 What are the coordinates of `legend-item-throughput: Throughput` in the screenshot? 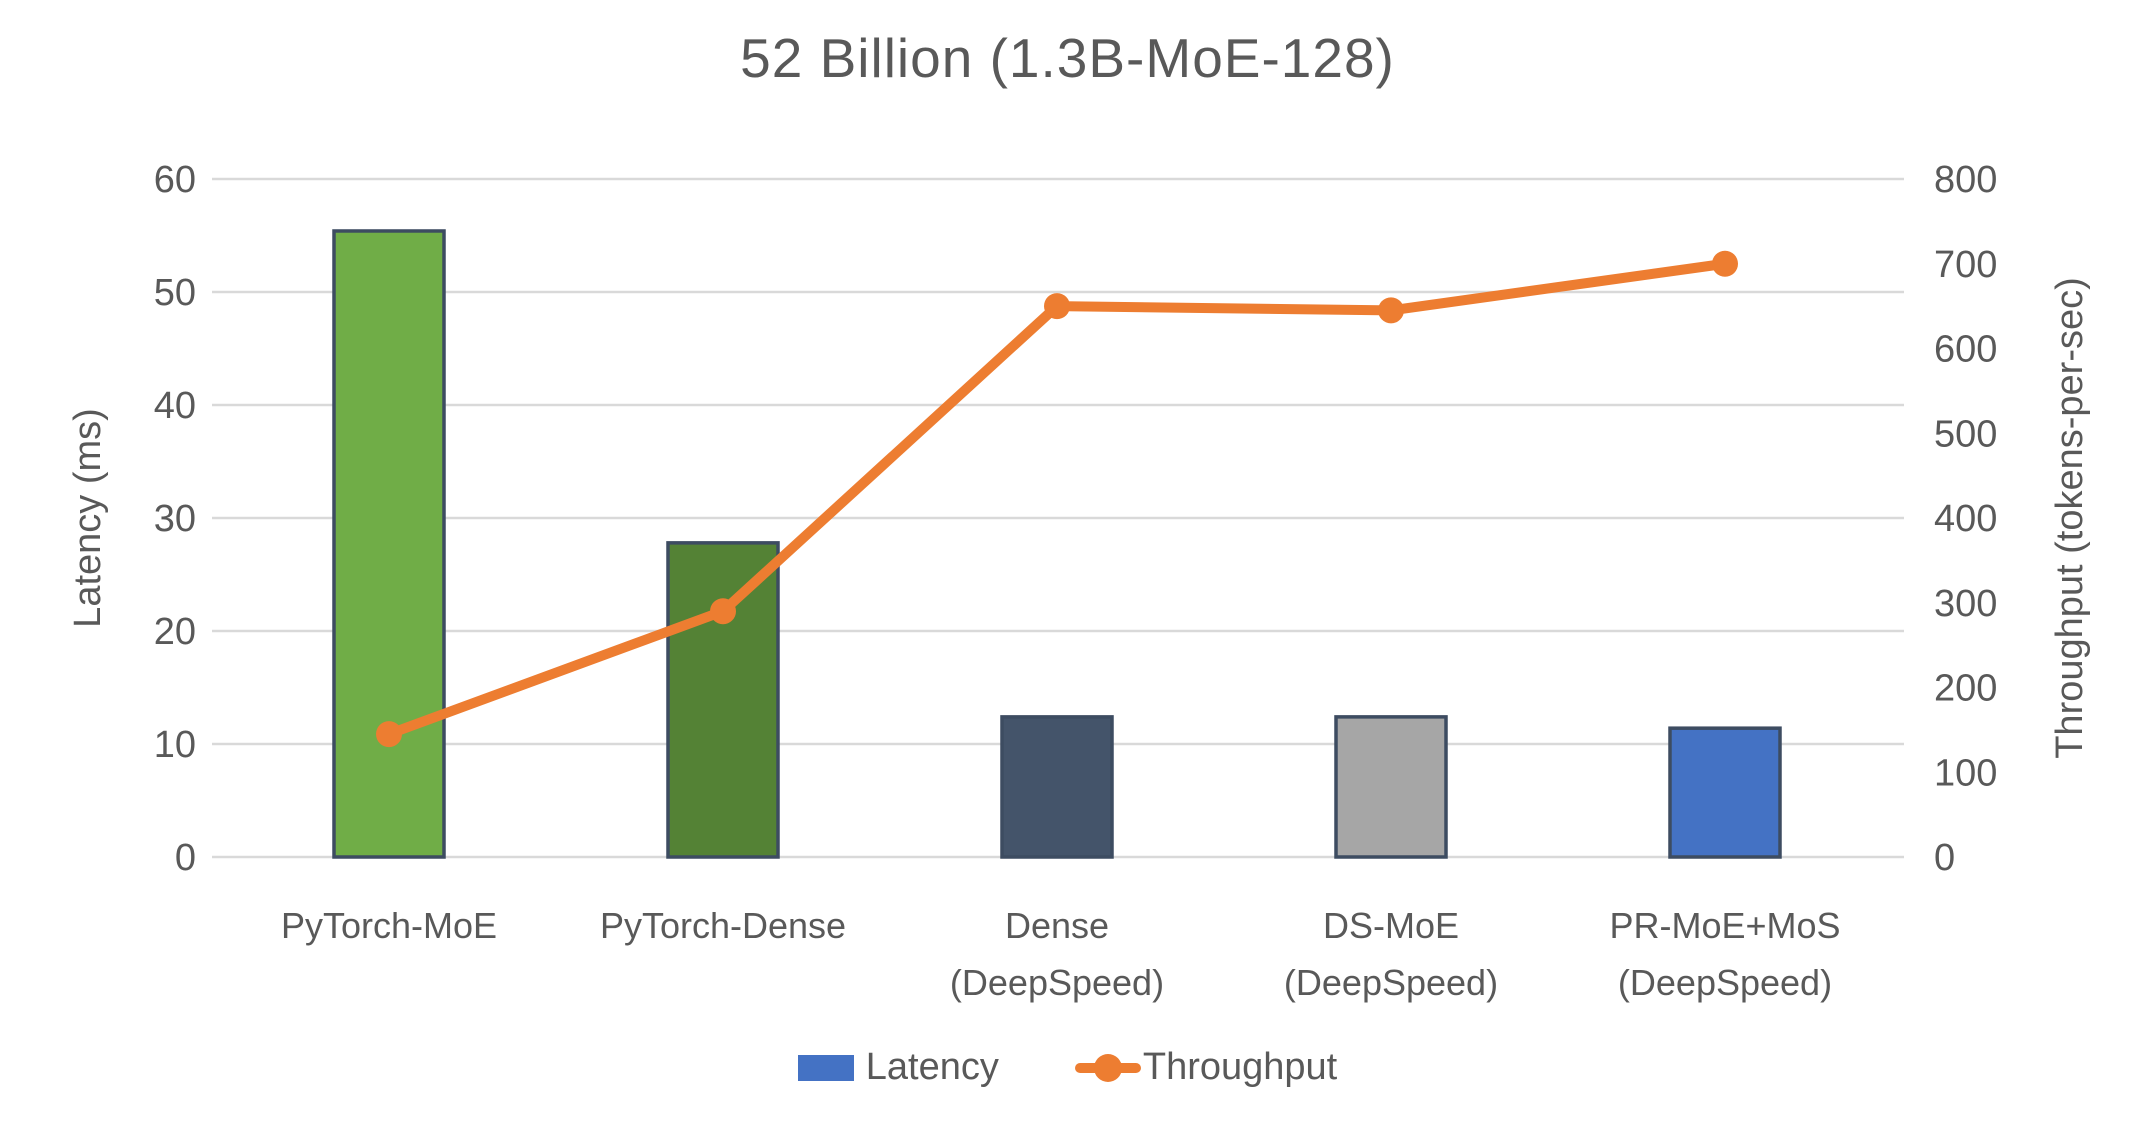 It's located at (1206, 1067).